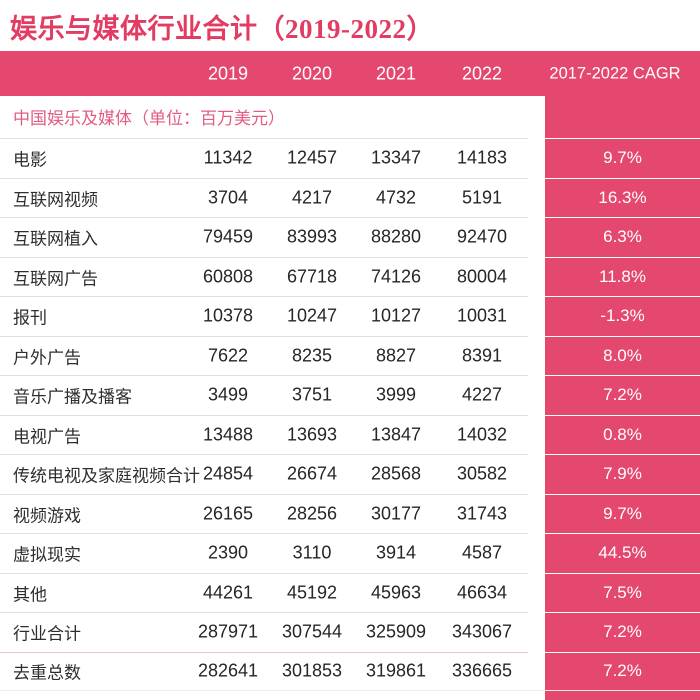 The height and width of the screenshot is (700, 700). I want to click on column-header-cagr: 2017-2022 CAGR, so click(615, 73).